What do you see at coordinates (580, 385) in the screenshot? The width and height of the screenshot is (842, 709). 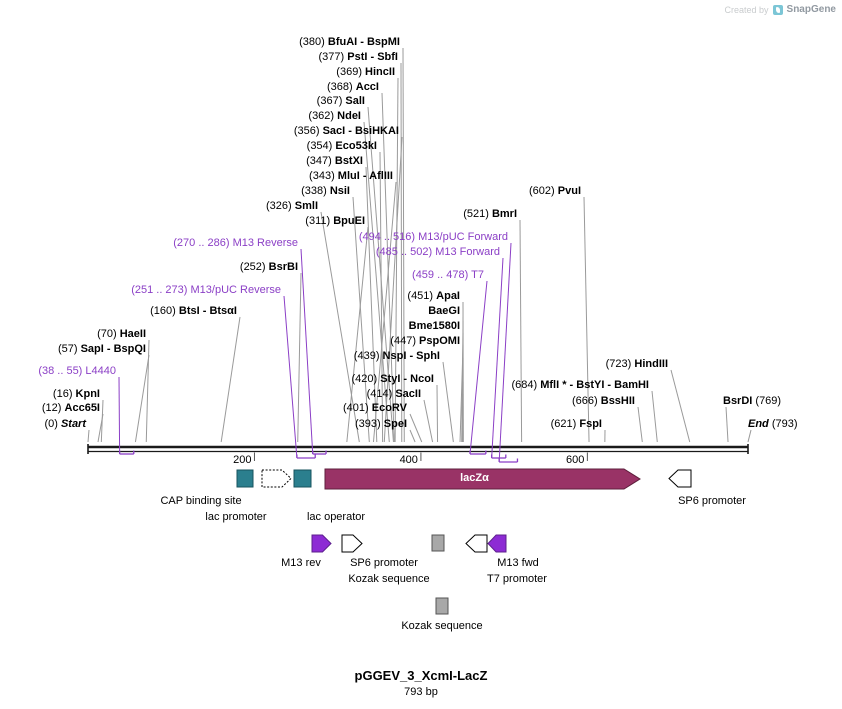 I see `site-label-mfli-bstyi-bamhi: (684) MflI * - BstYI - BamHI` at bounding box center [580, 385].